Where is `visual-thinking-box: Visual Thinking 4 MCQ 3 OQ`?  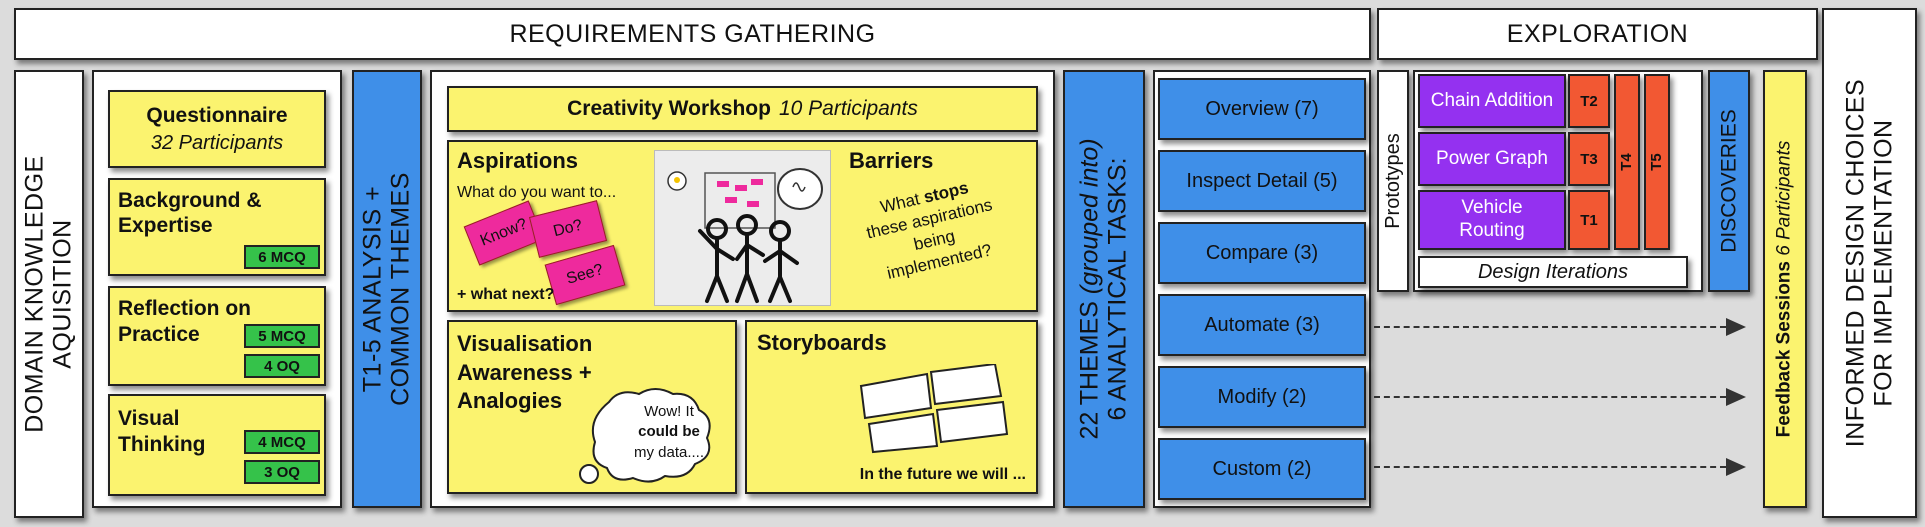 visual-thinking-box: Visual Thinking 4 MCQ 3 OQ is located at coordinates (217, 445).